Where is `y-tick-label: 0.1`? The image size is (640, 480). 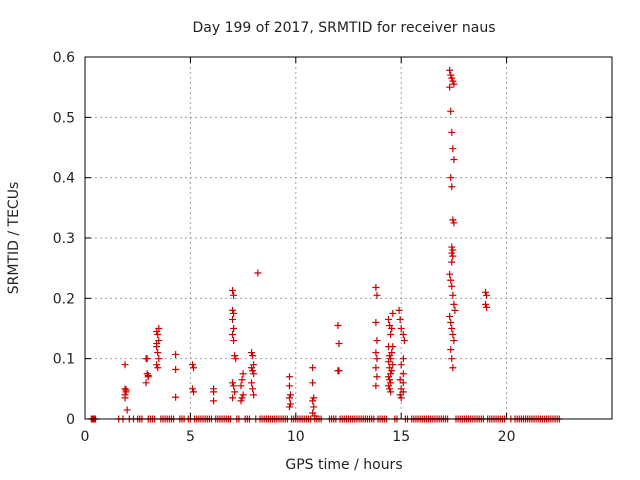
y-tick-label: 0.1 is located at coordinates (64, 360).